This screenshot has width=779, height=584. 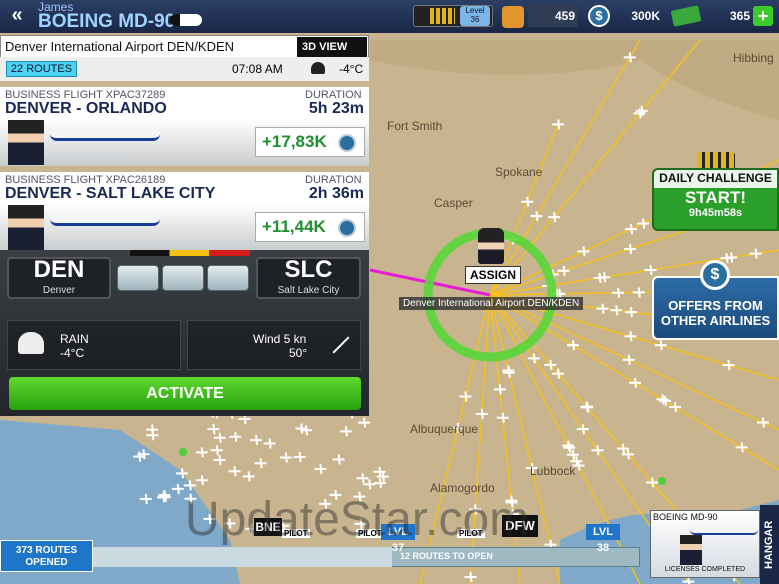 I want to click on add-cash-button: +, so click(x=763, y=16).